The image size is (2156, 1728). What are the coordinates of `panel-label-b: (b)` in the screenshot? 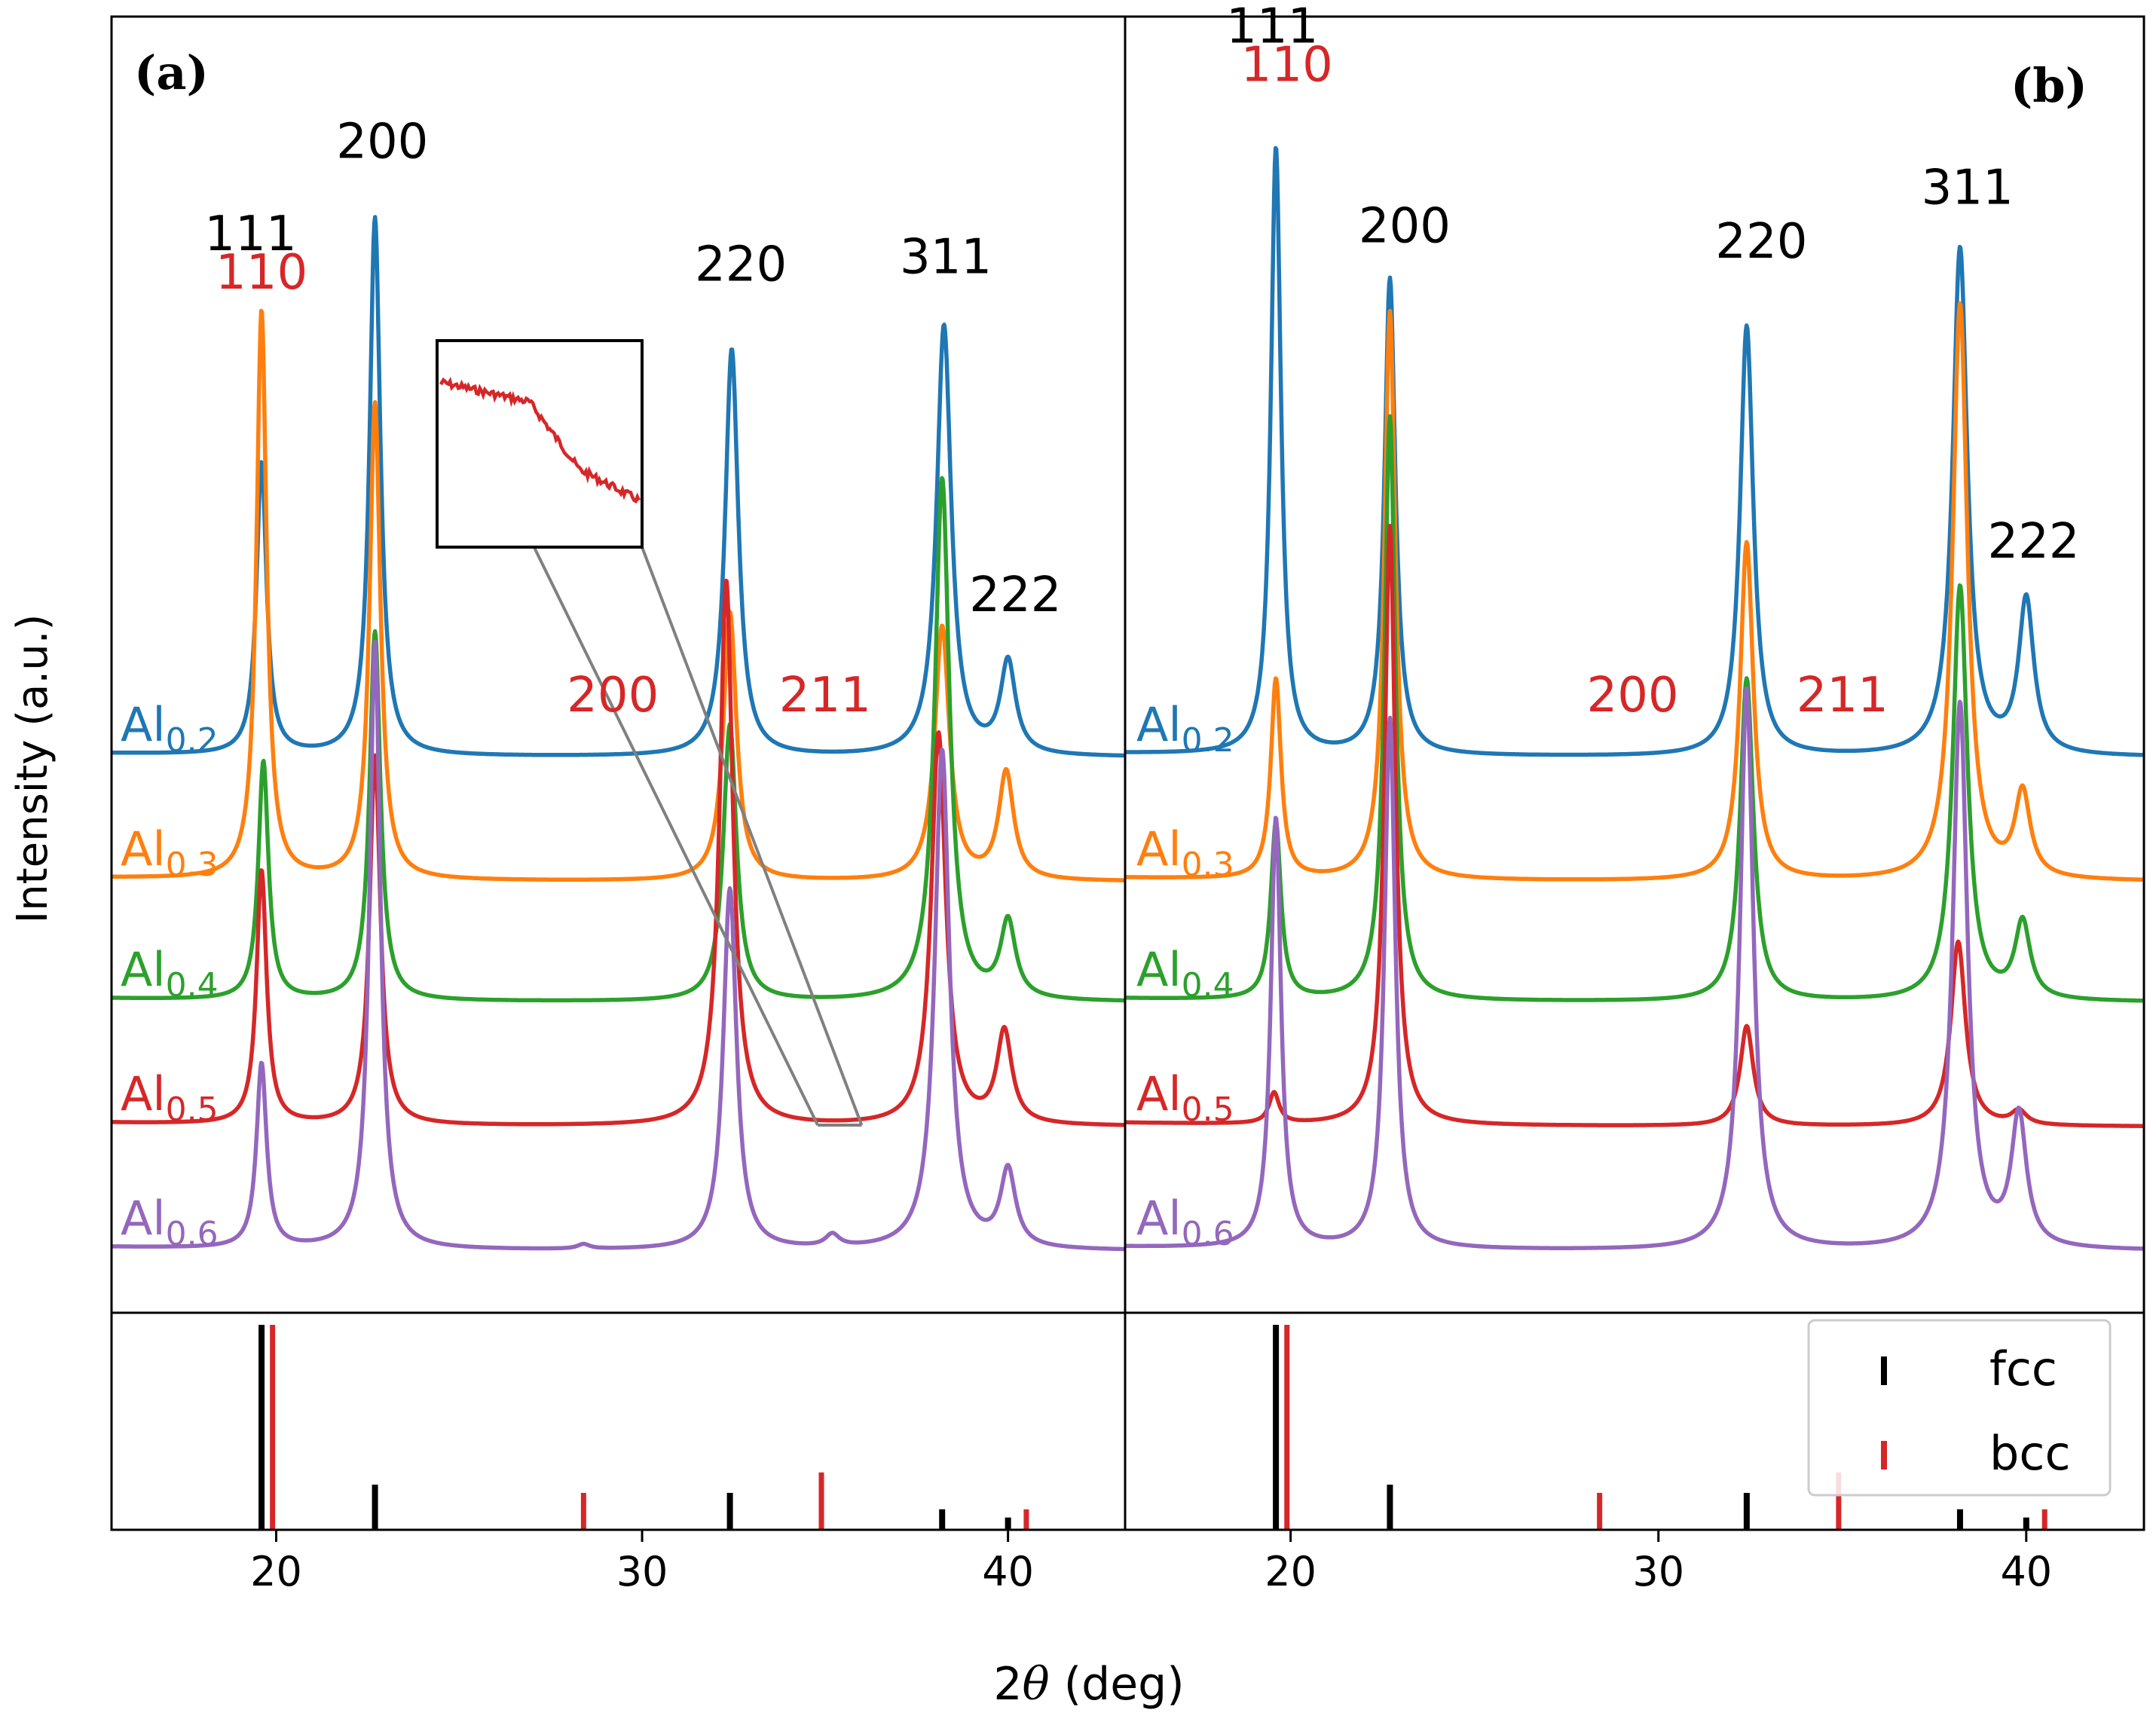 It's located at (2049, 85).